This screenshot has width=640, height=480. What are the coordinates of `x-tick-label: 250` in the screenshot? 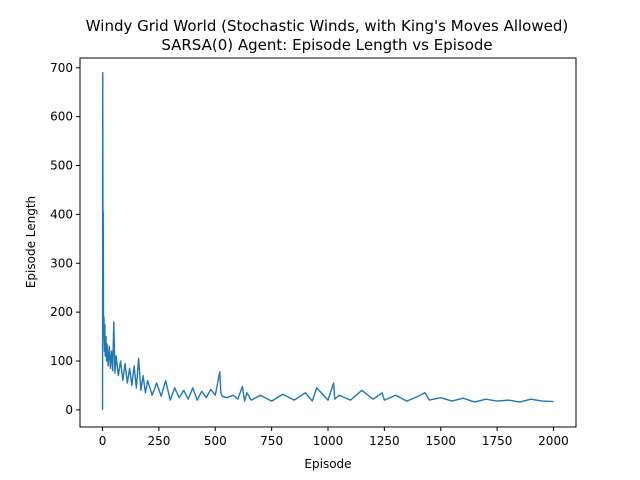 It's located at (158, 441).